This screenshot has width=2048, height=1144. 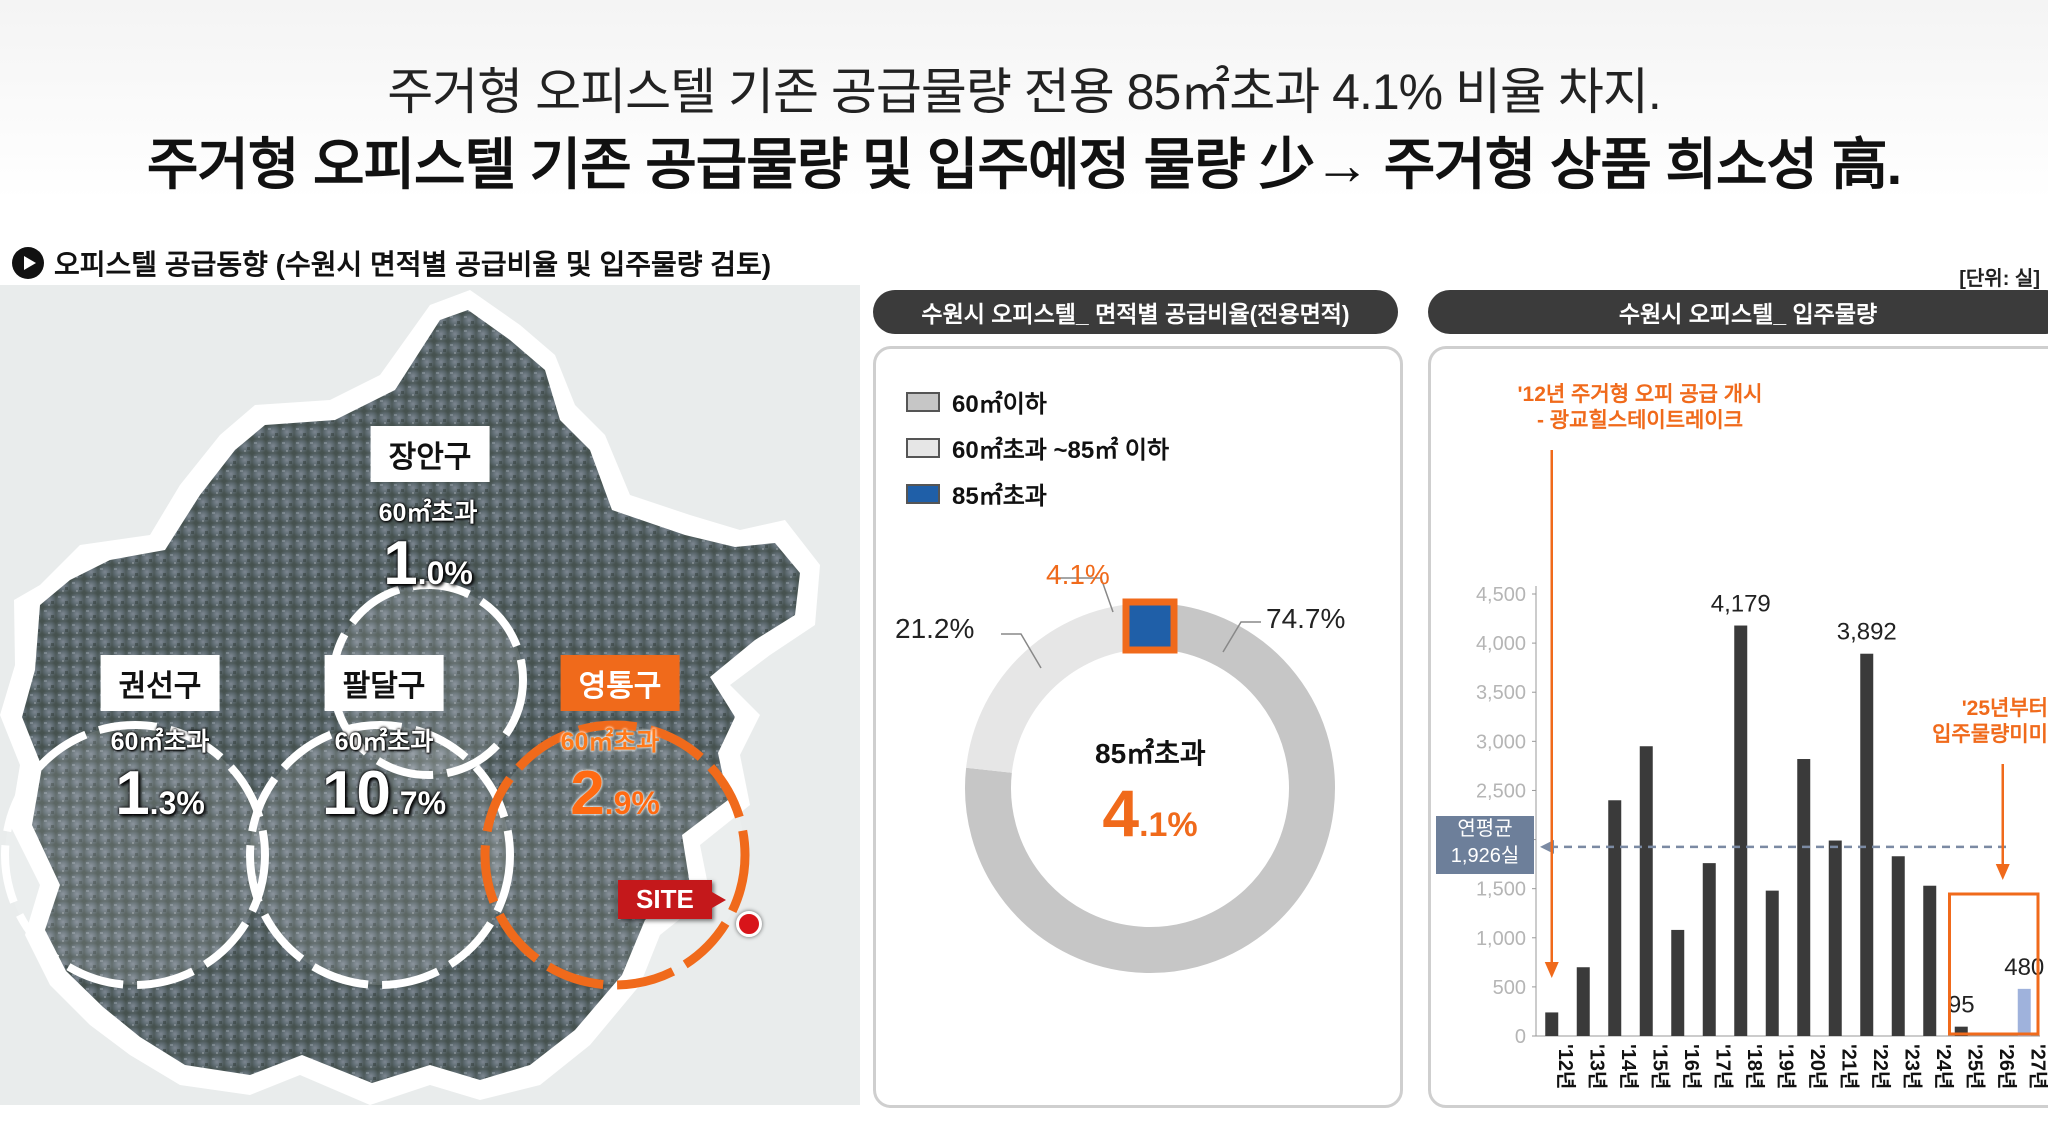 What do you see at coordinates (615, 793) in the screenshot?
I see `district-pct-yeongtong: 2.9%` at bounding box center [615, 793].